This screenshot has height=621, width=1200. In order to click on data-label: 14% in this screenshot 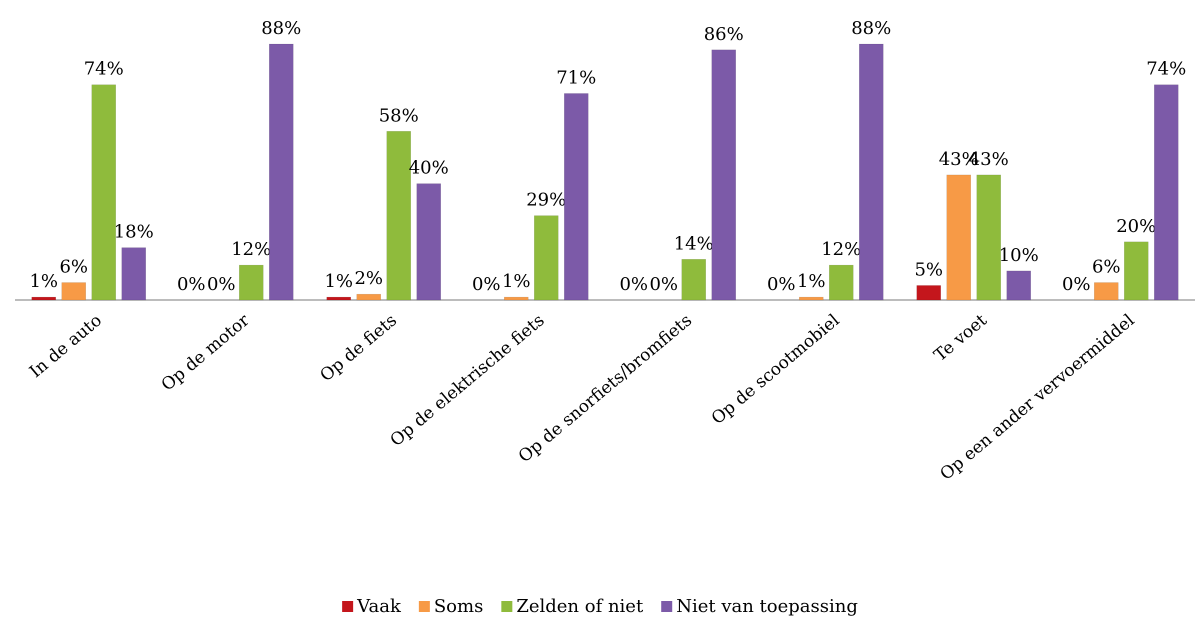, I will do `click(694, 243)`.